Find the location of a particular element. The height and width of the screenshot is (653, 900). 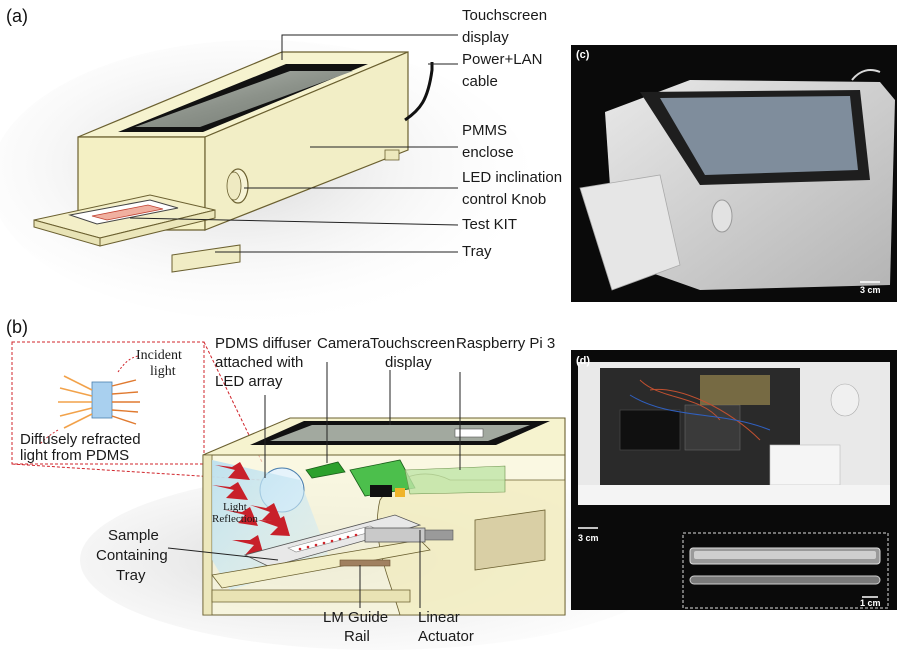

label-power-2: cable is located at coordinates (480, 81).